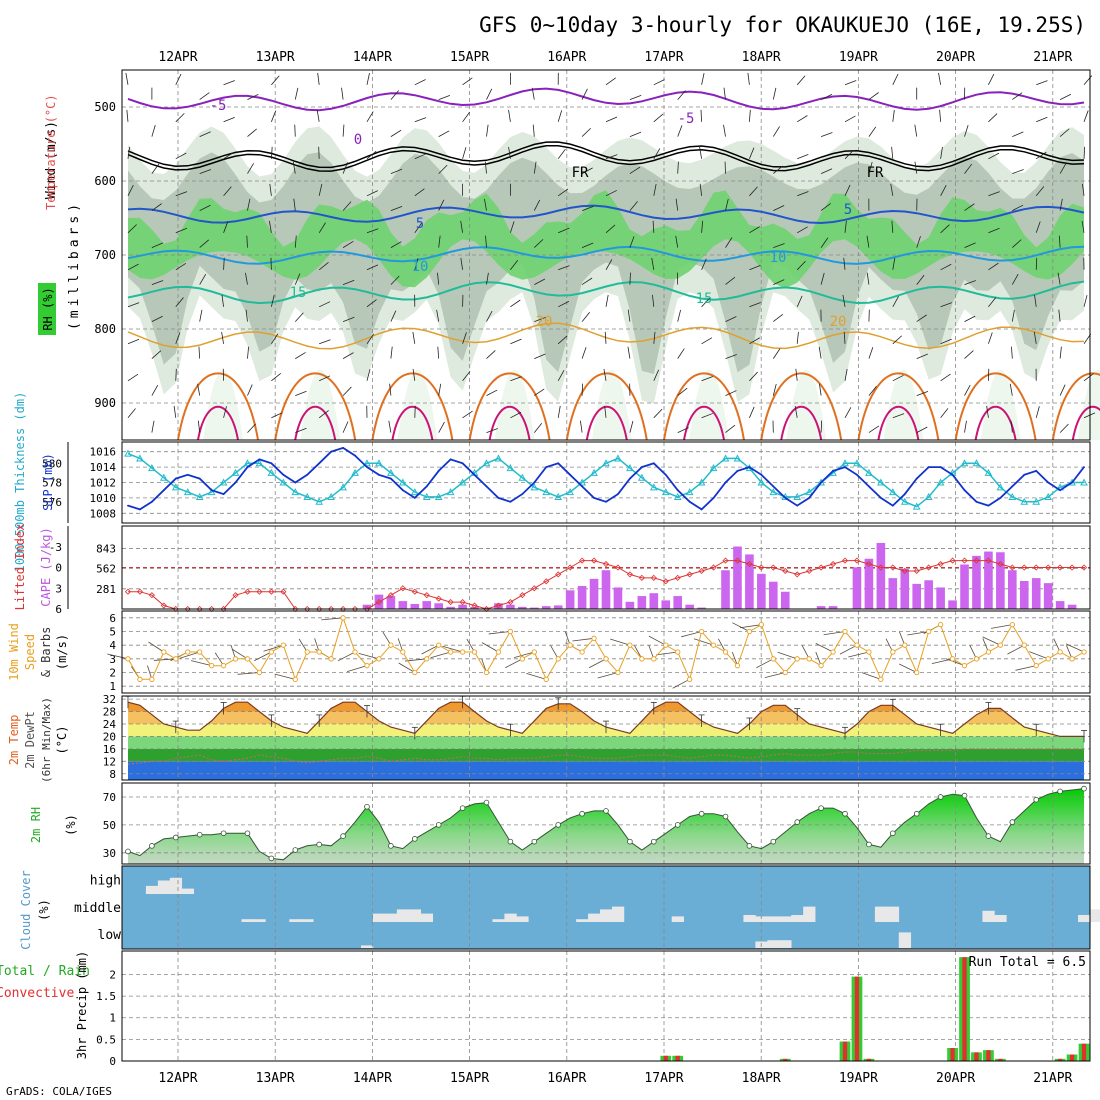 The image size is (1100, 1100). What do you see at coordinates (358, 140) in the screenshot?
I see `isotherm-label: 0` at bounding box center [358, 140].